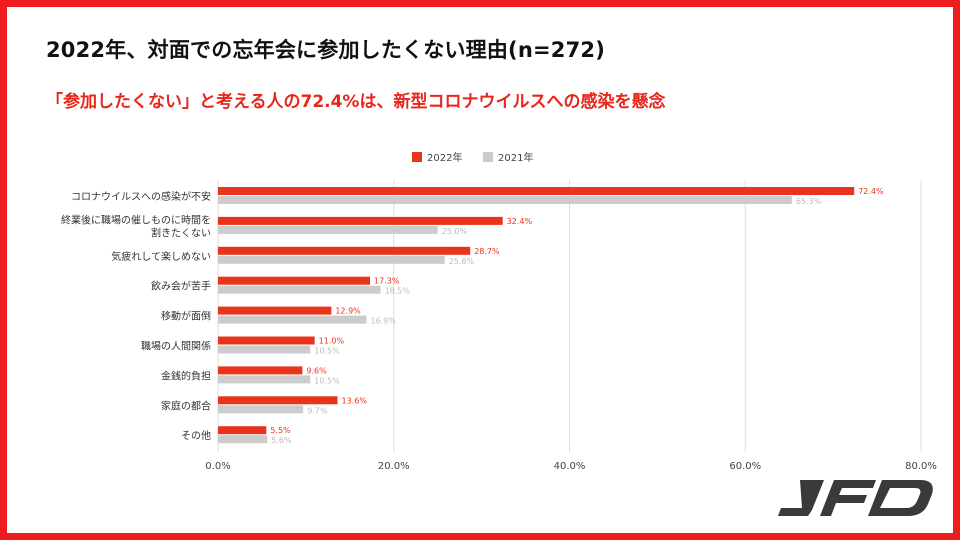  What do you see at coordinates (398, 291) in the screenshot?
I see `data-label-2021: 18.5%` at bounding box center [398, 291].